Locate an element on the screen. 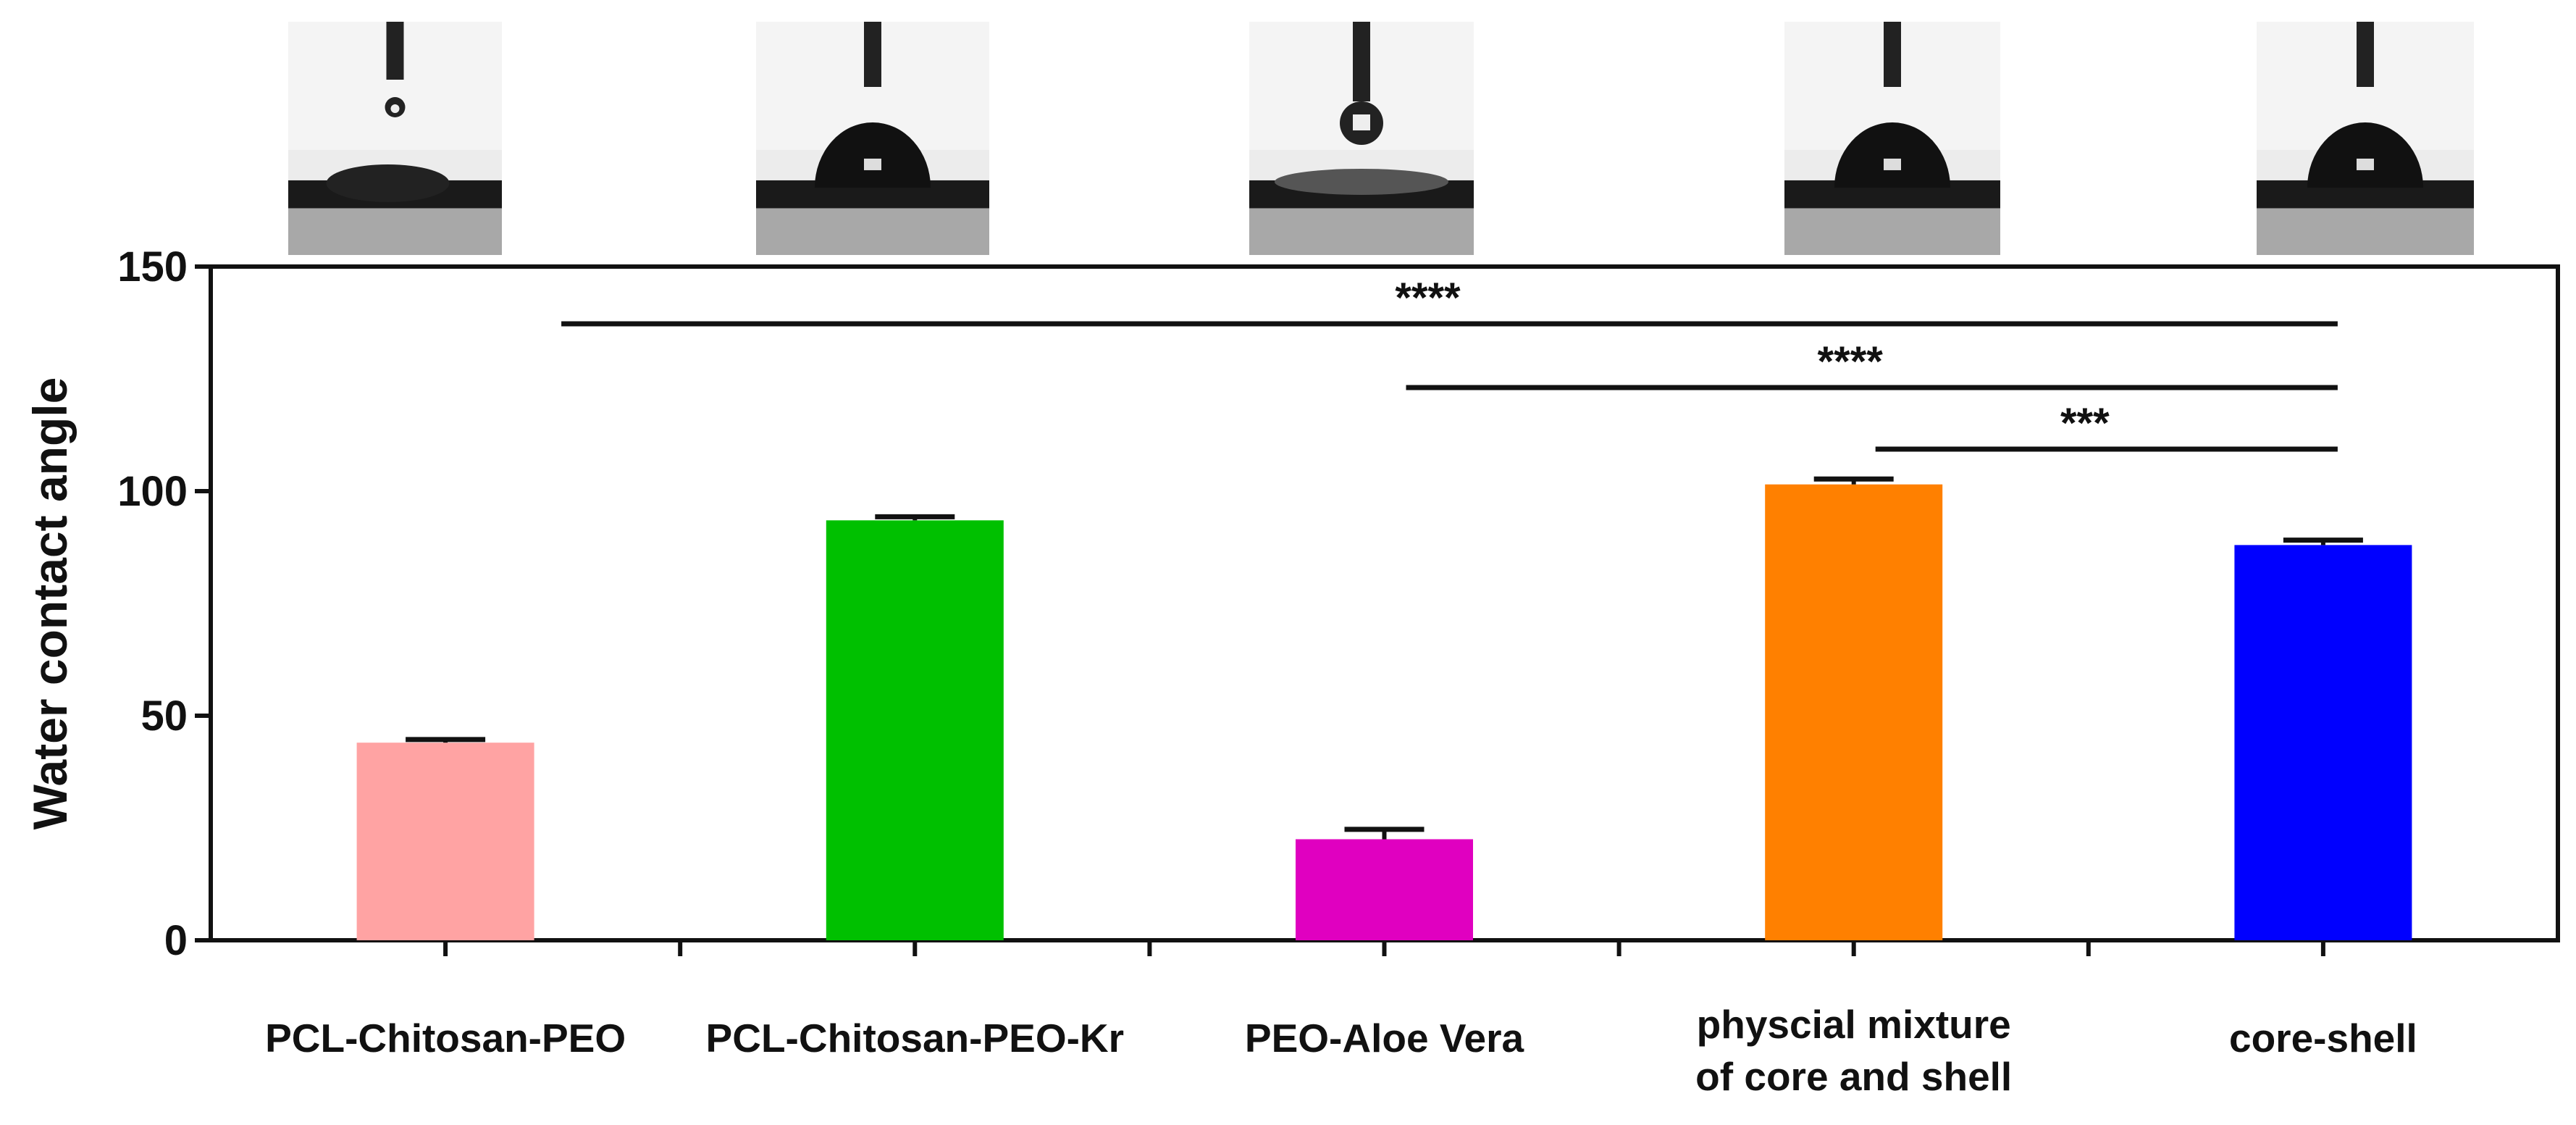  x-tick-label: PCL-Chitosan-PEO-Kr is located at coordinates (915, 1038).